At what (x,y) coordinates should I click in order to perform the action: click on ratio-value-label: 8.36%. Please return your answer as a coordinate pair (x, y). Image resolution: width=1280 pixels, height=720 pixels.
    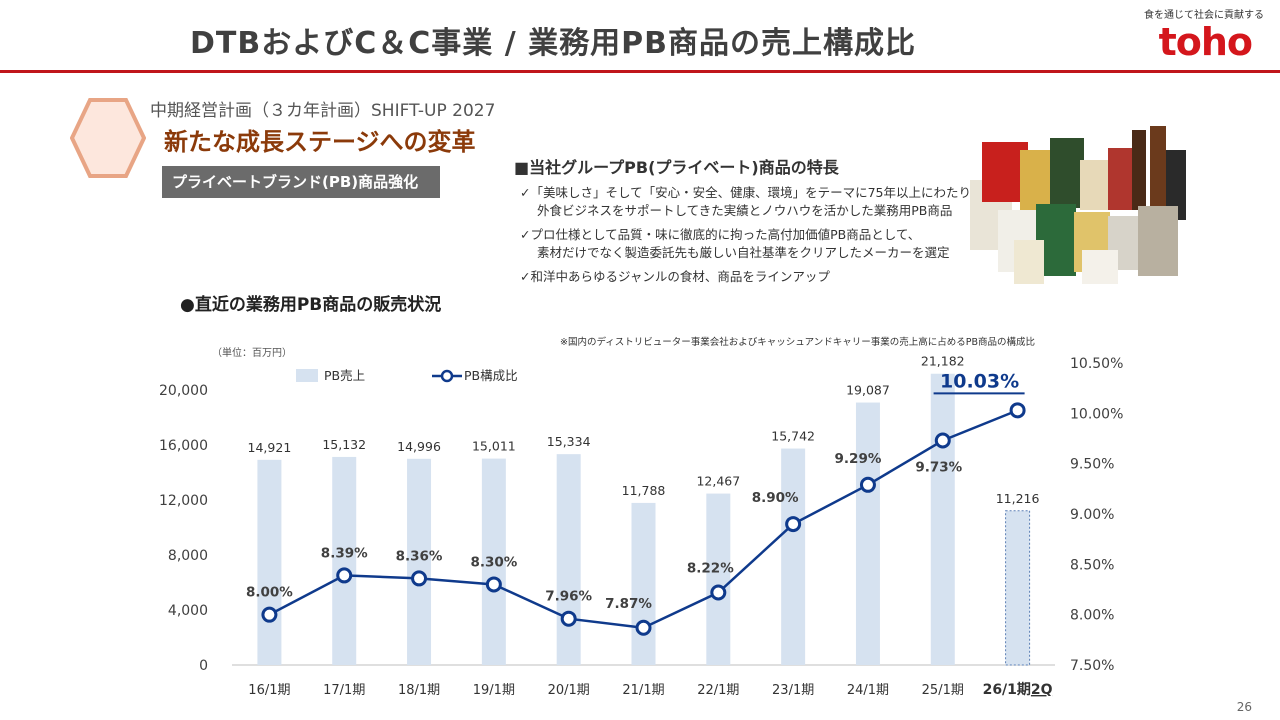
    Looking at the image, I should click on (419, 556).